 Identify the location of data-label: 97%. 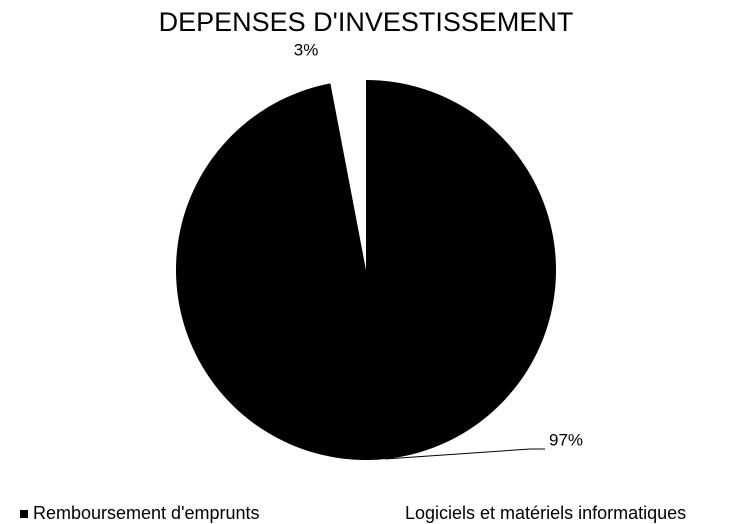
(566, 439).